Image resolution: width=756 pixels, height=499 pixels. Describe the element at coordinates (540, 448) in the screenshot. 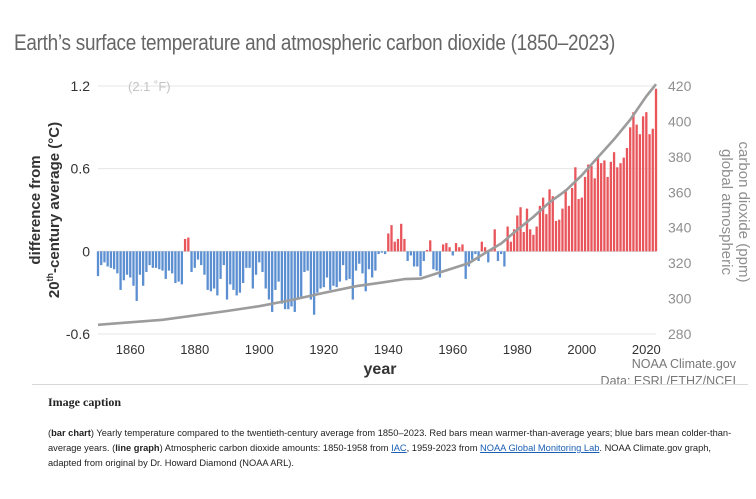

I see `noaa-gml-link: NOAA Global Monitoring Lab` at that location.